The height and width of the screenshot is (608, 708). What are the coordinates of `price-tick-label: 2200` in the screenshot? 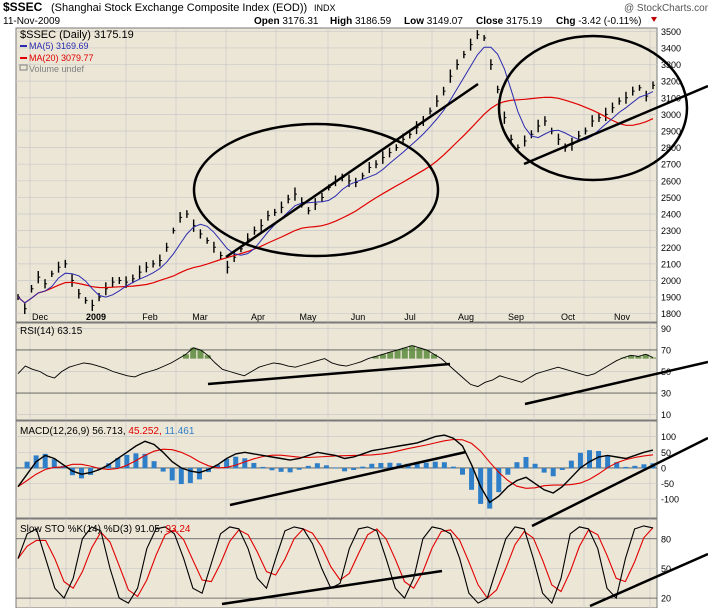 It's located at (671, 248).